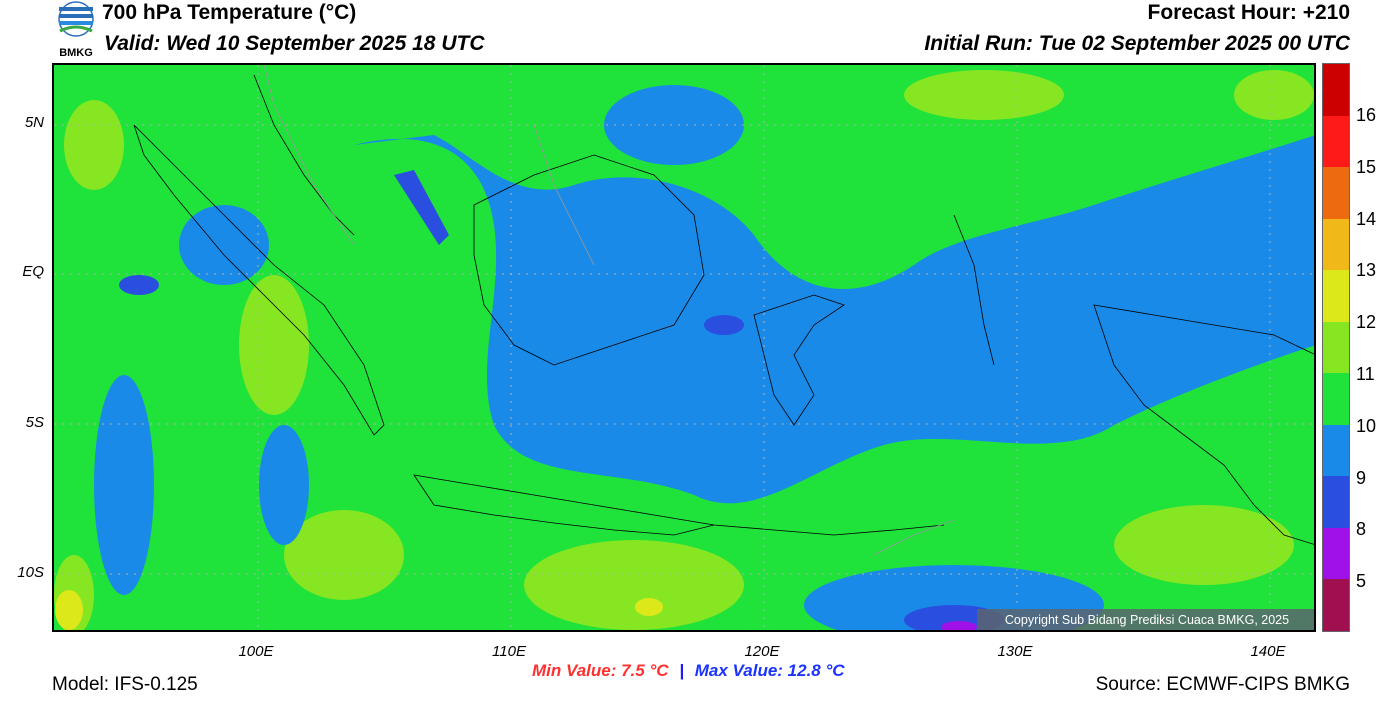  I want to click on colorbar-label: 12, so click(1366, 322).